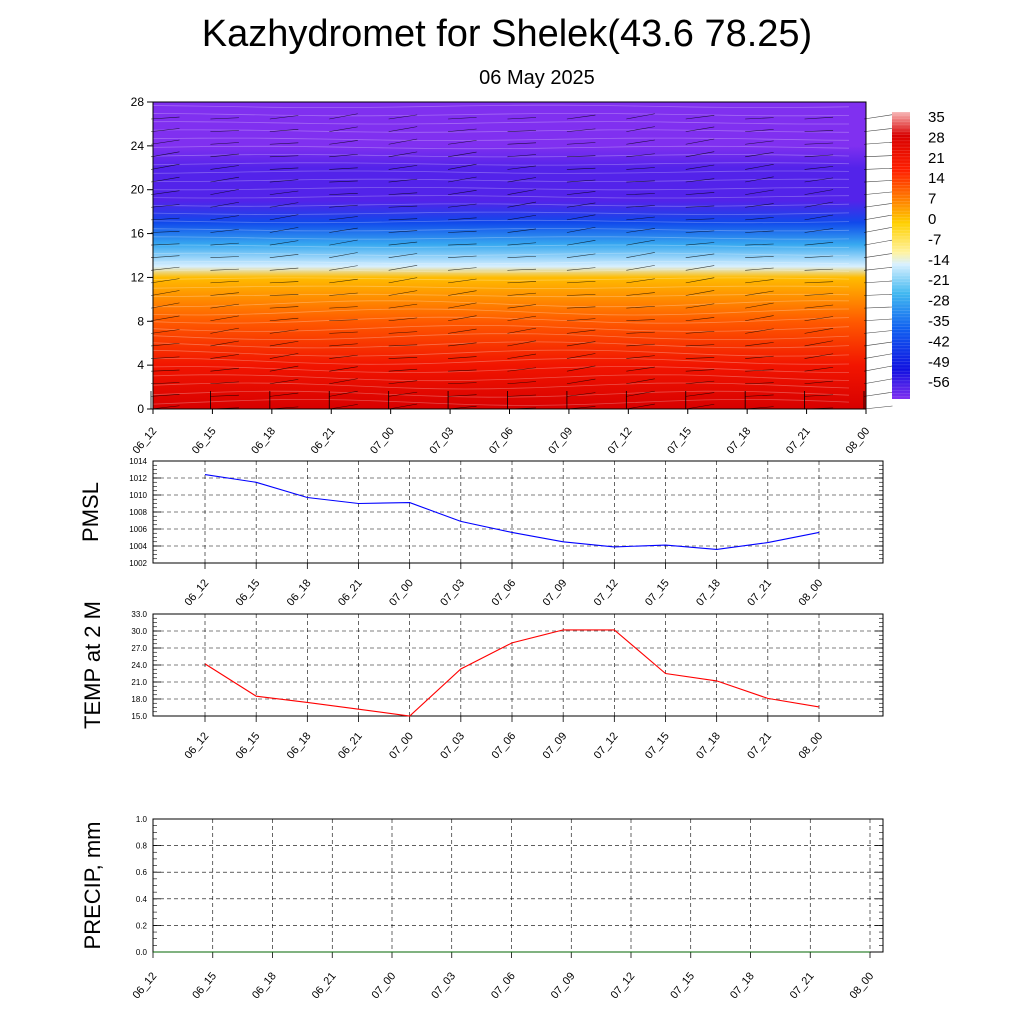 The image size is (1024, 1024). Describe the element at coordinates (936, 137) in the screenshot. I see `colorbar-label: 28` at that location.